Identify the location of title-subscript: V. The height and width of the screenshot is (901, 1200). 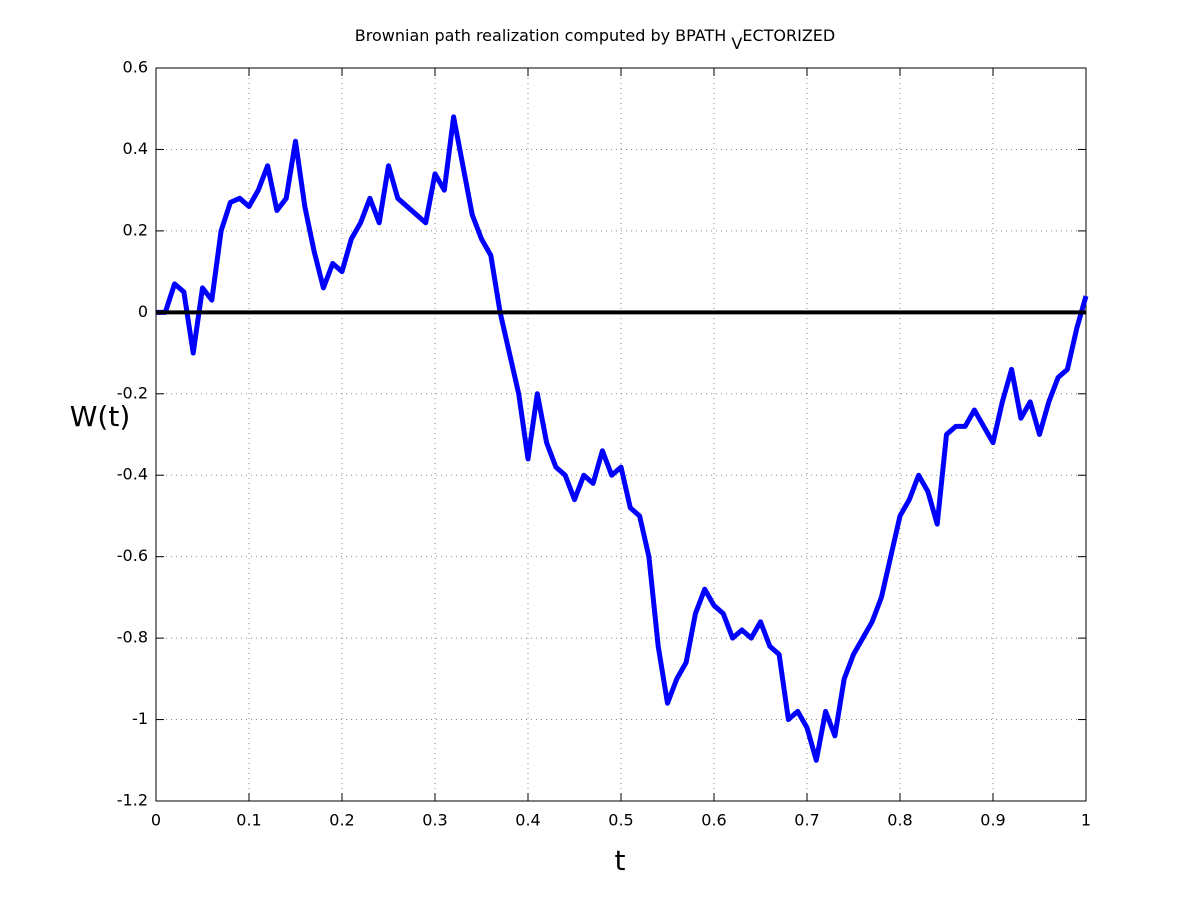
(736, 43).